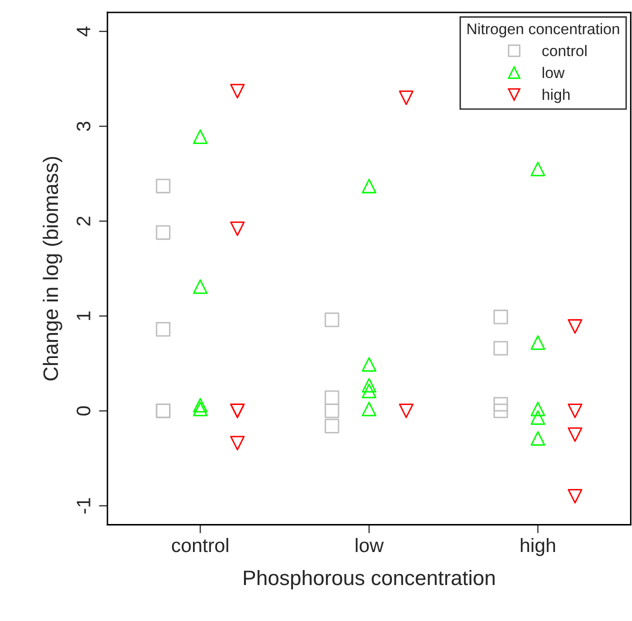 This screenshot has height=621, width=632. Describe the element at coordinates (538, 547) in the screenshot. I see `x-tick-label: high` at that location.